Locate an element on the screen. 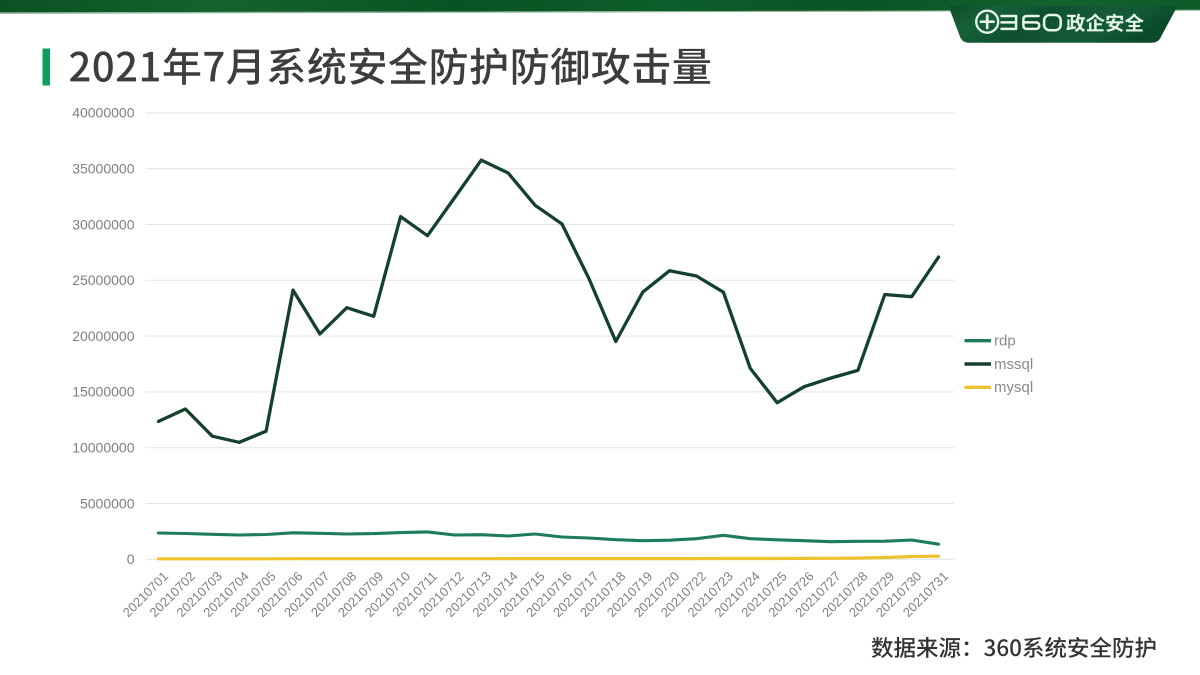  svg-text: 5000000 is located at coordinates (107, 503).